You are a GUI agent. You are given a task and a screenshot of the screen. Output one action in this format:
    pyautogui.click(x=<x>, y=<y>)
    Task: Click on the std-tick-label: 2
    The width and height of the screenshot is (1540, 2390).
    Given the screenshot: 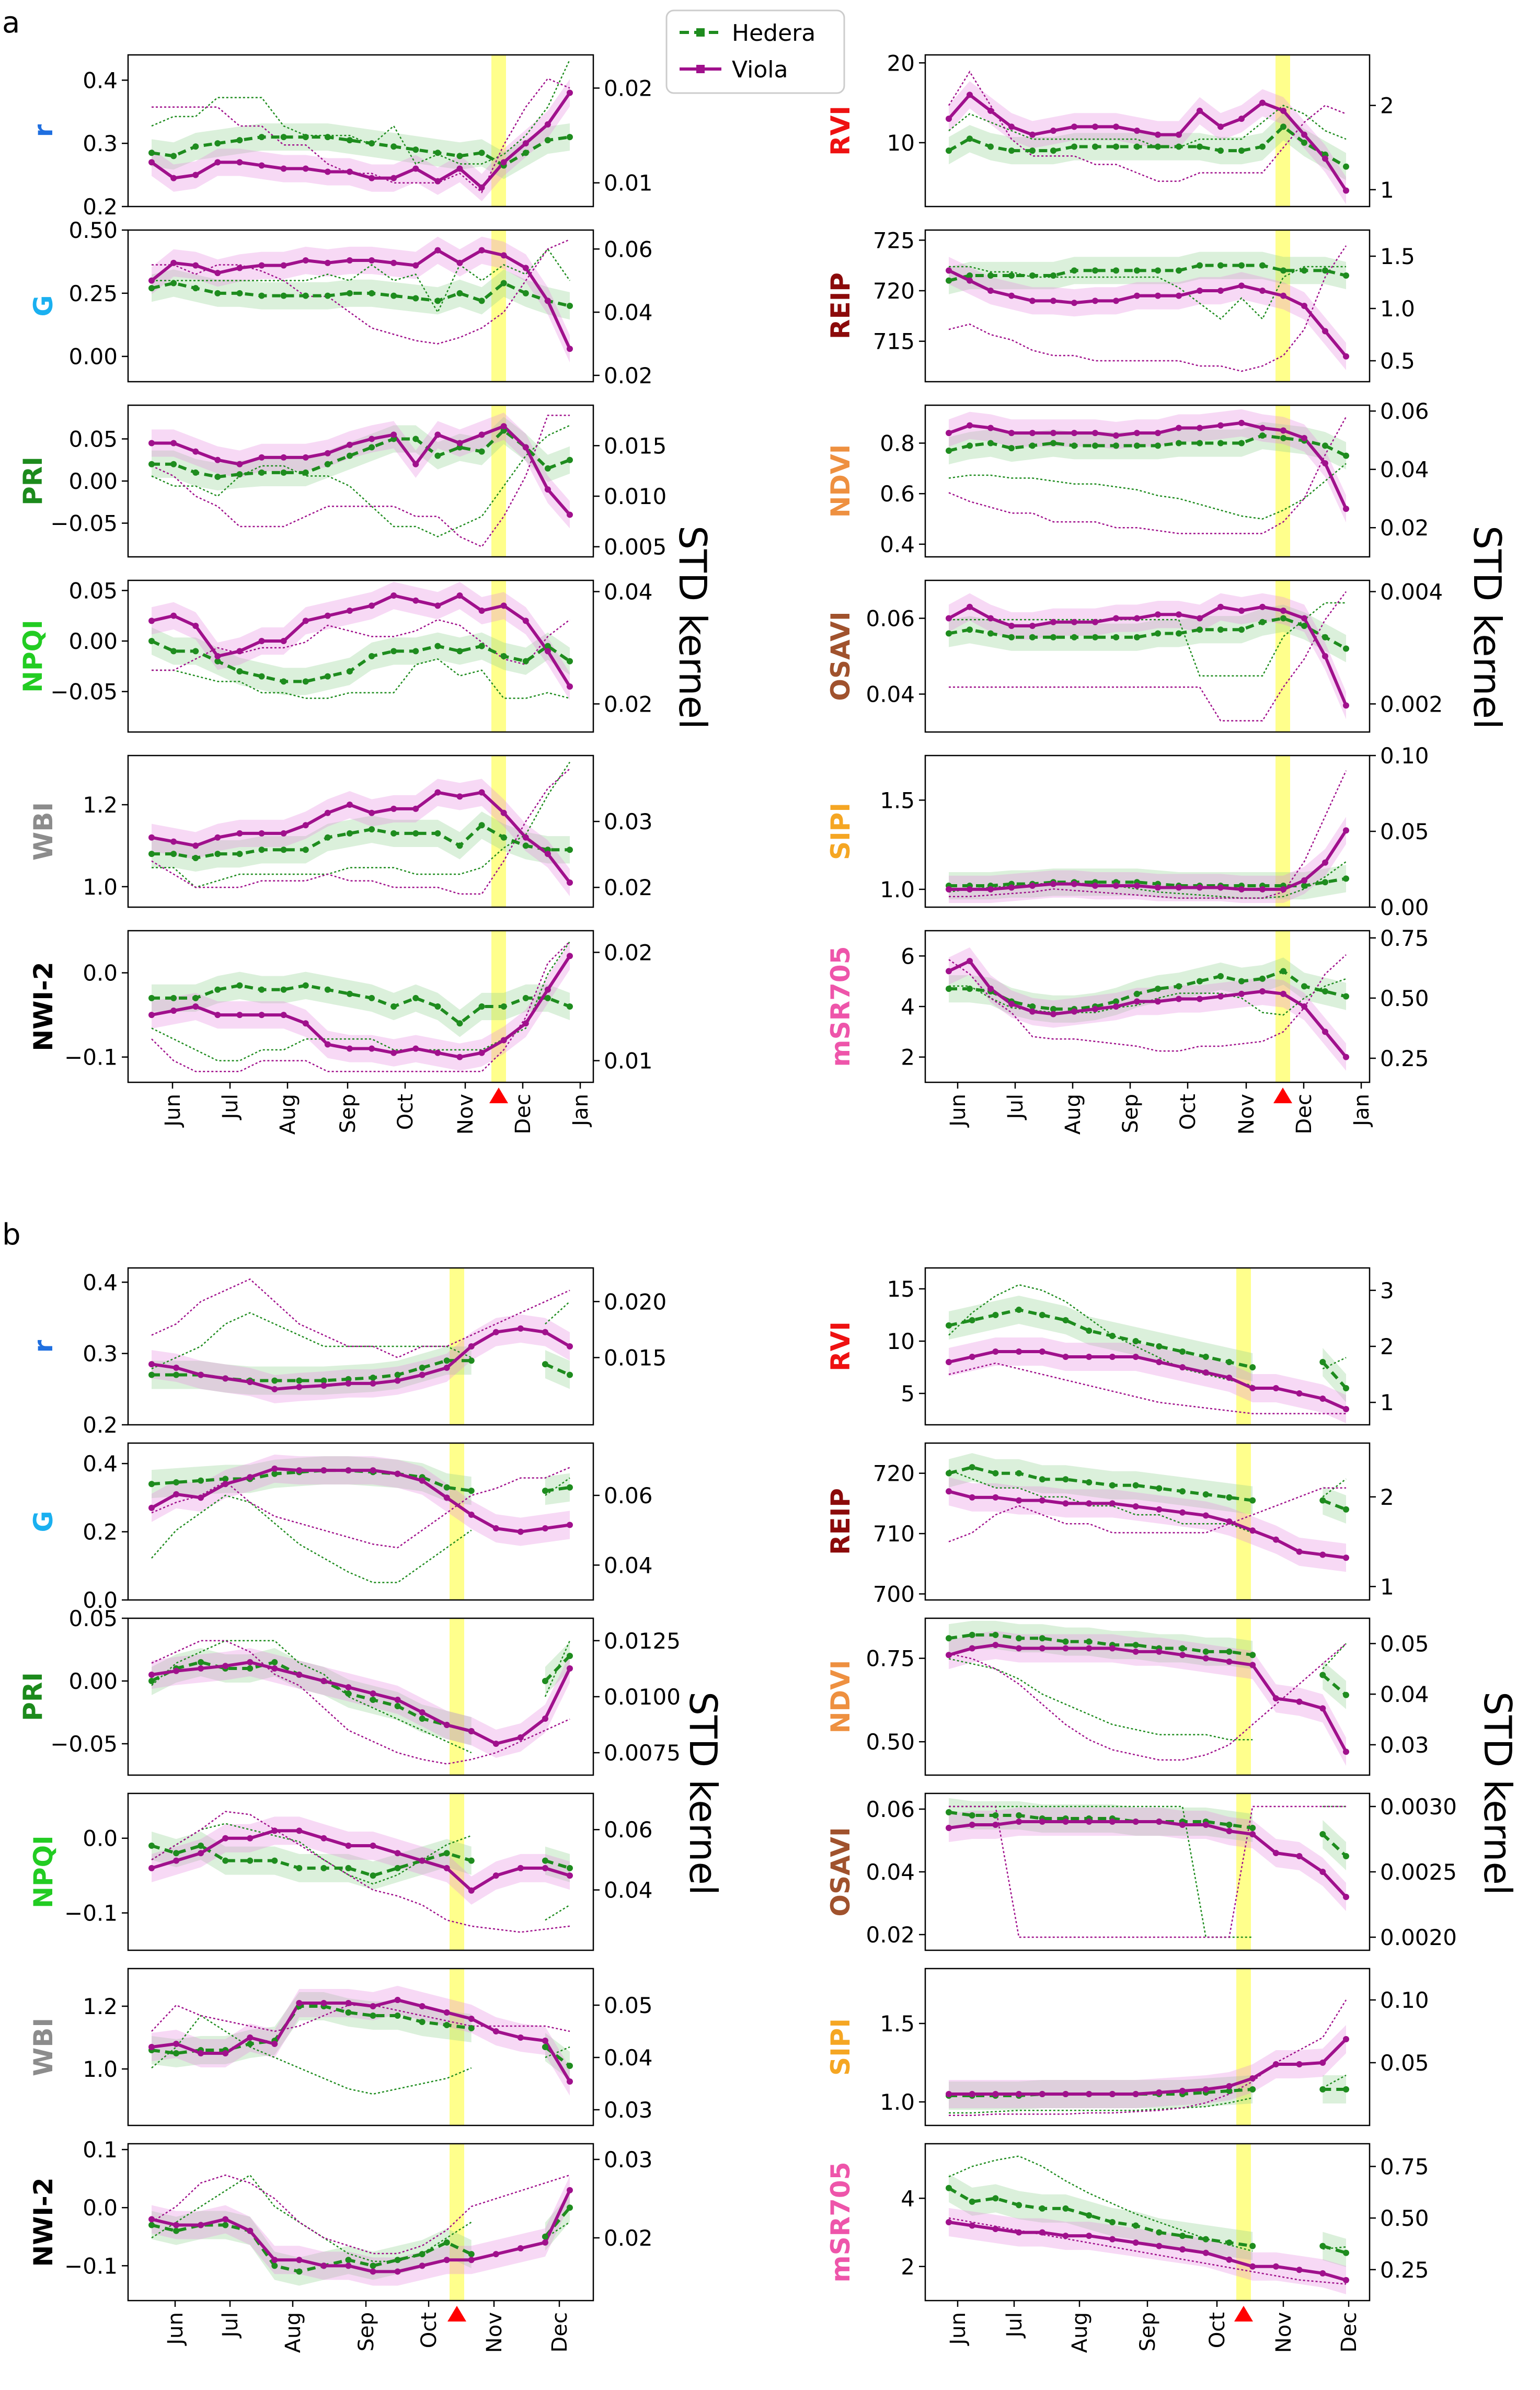 What is the action you would take?
    pyautogui.click(x=1387, y=106)
    